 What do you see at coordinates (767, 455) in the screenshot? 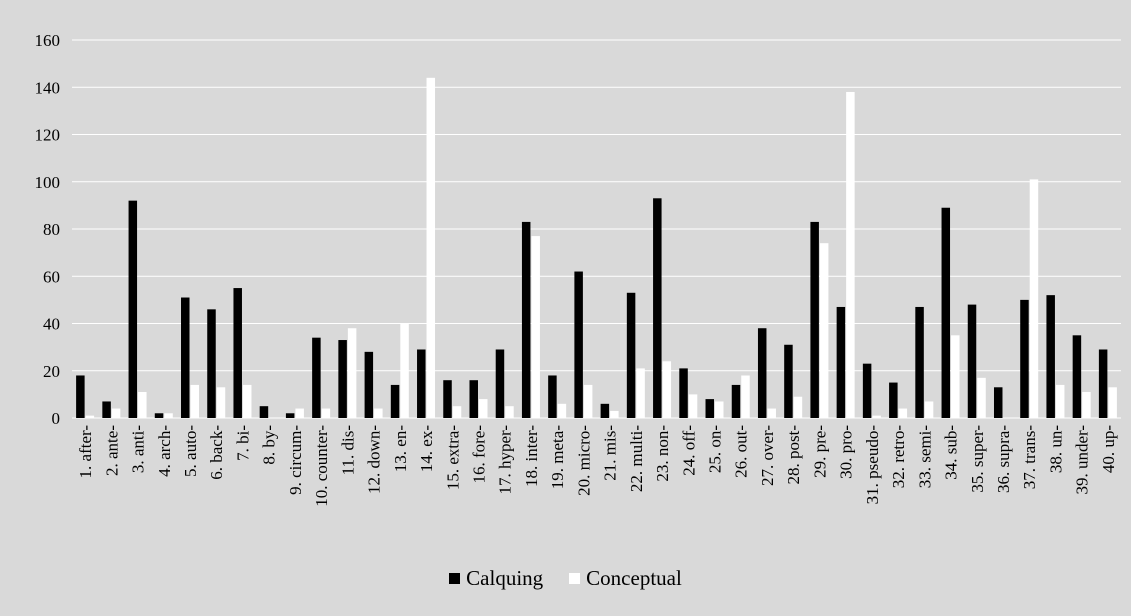
I see `x-tick-label: 27. over-` at bounding box center [767, 455].